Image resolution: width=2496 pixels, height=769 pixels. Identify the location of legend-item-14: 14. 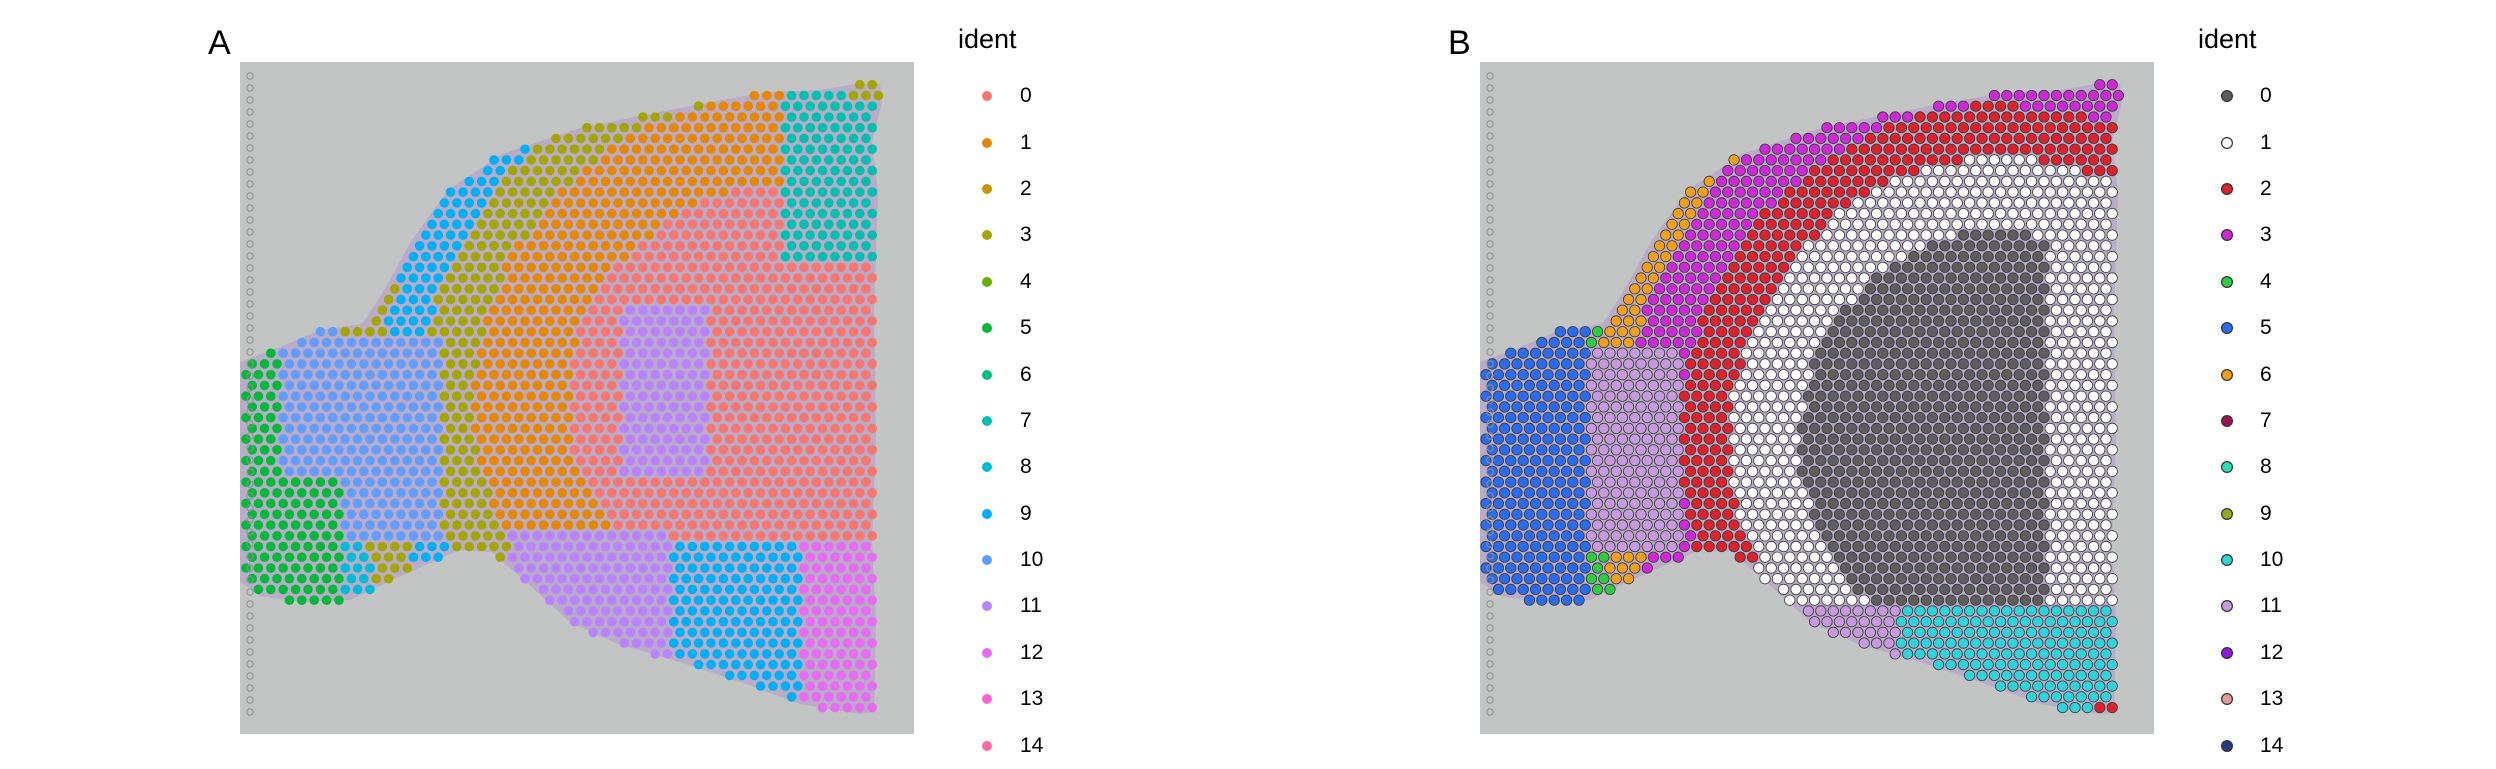
(2240, 745).